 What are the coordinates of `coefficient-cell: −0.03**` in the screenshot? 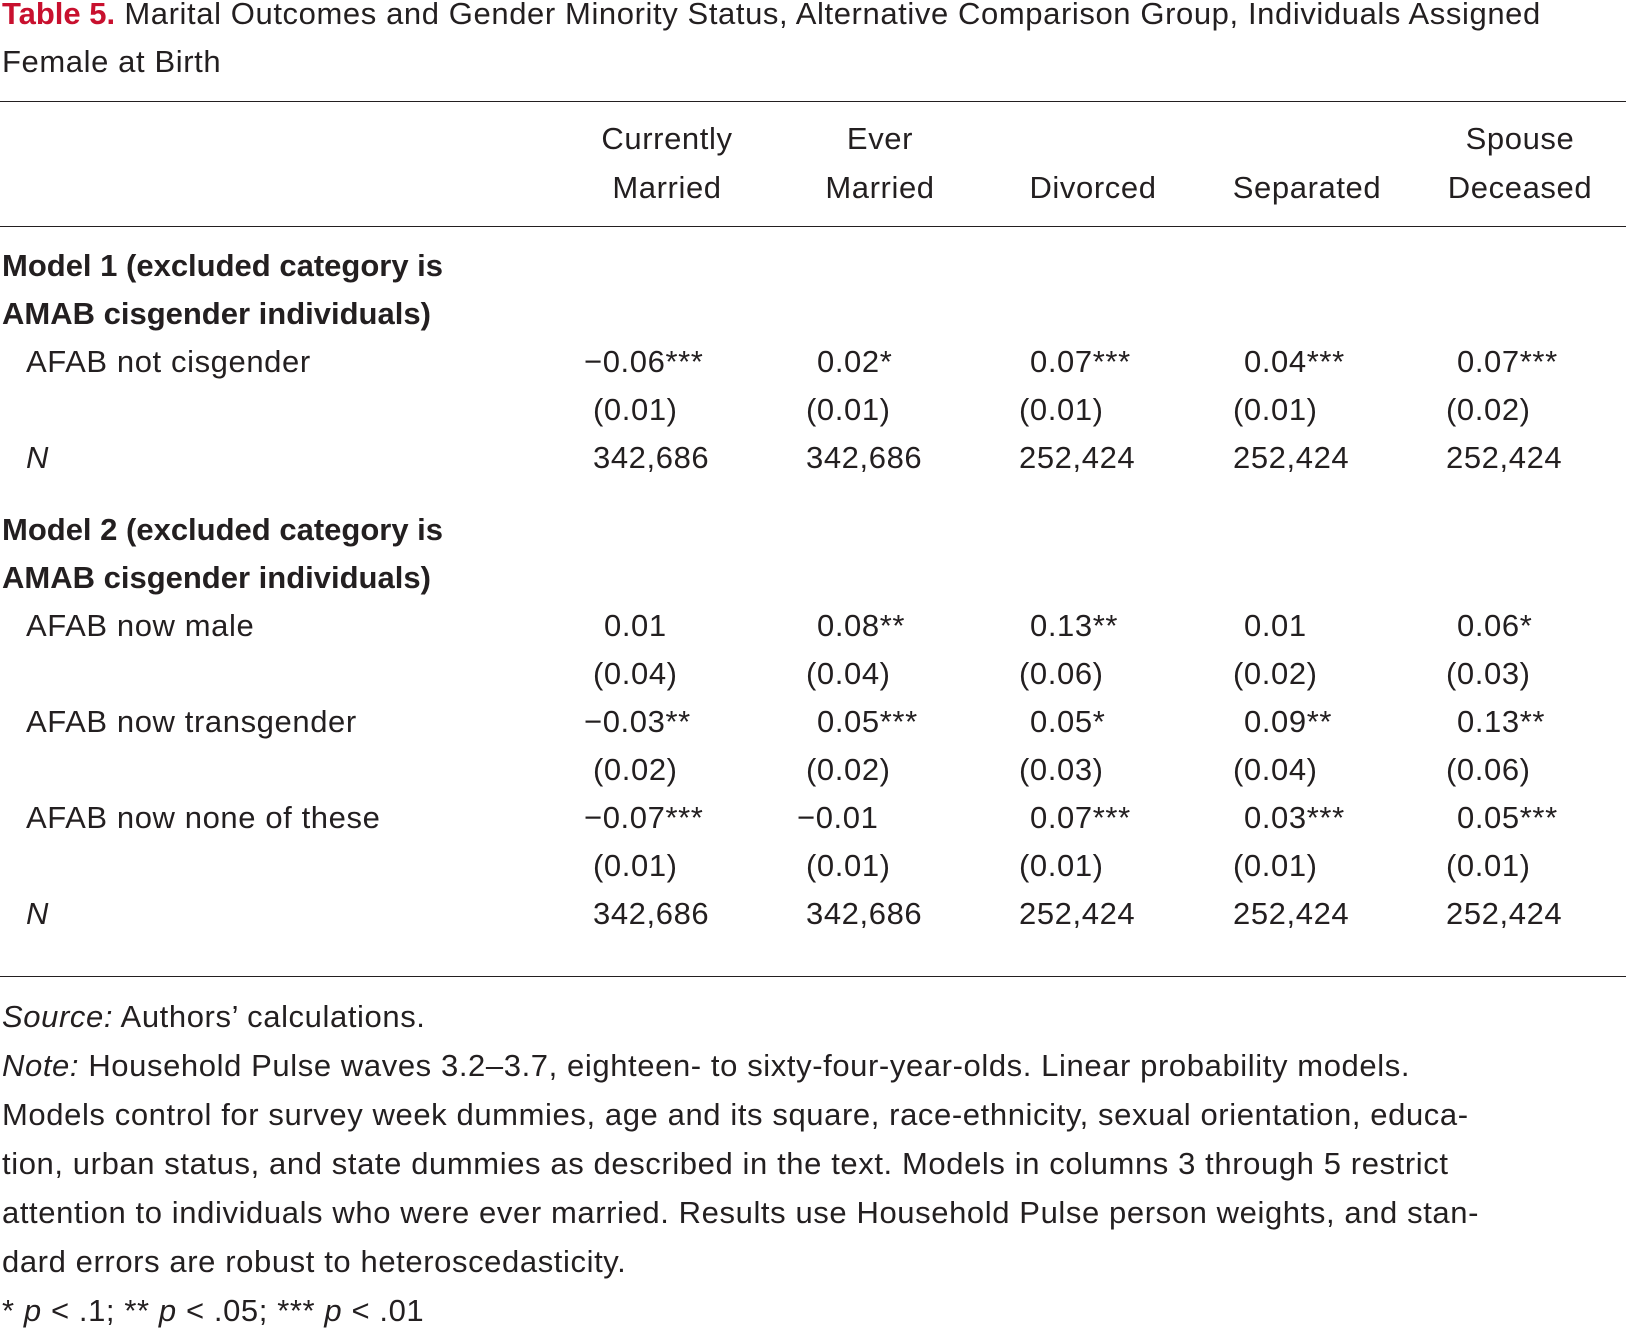 It's located at (637, 721).